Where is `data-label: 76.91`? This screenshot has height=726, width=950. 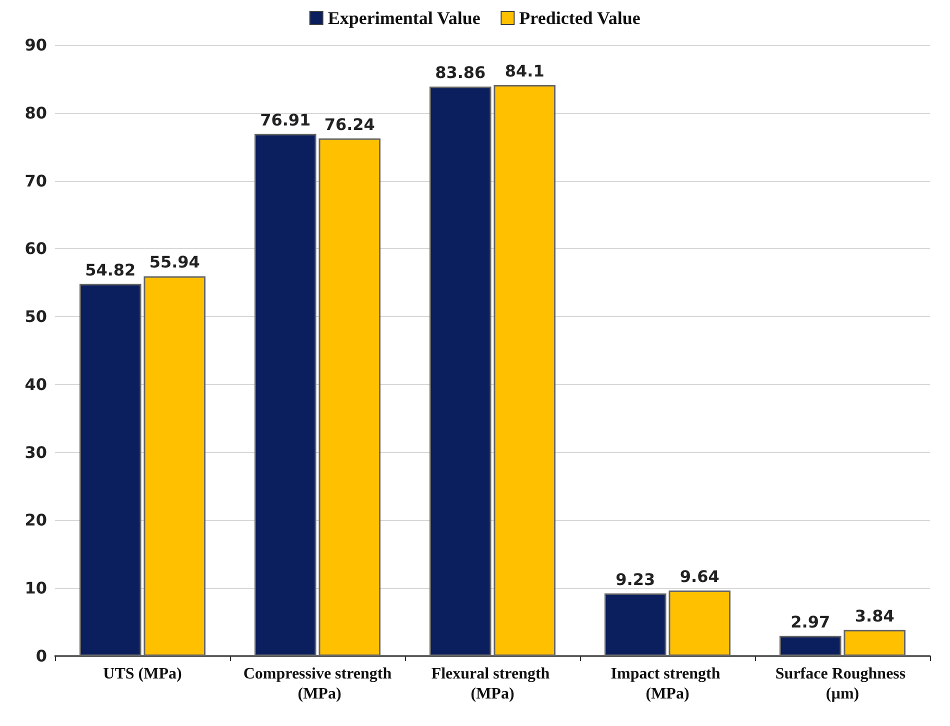
data-label: 76.91 is located at coordinates (285, 120).